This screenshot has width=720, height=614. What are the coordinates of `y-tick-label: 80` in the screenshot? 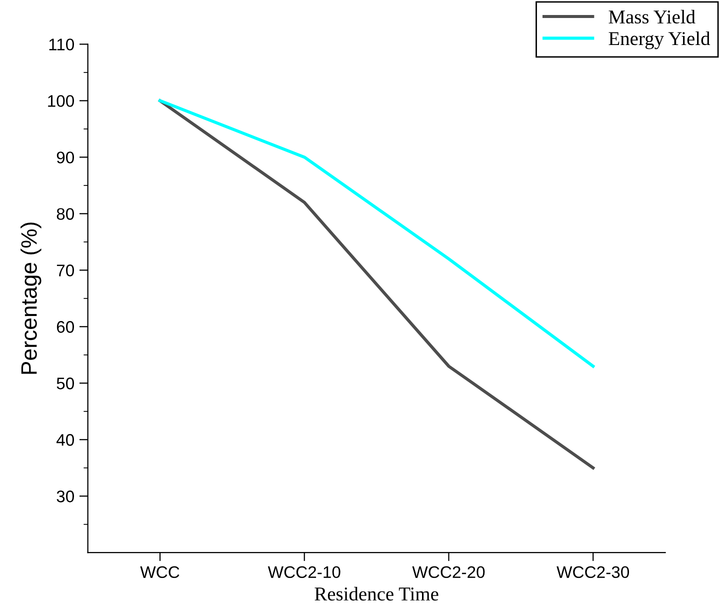 It's located at (65, 214).